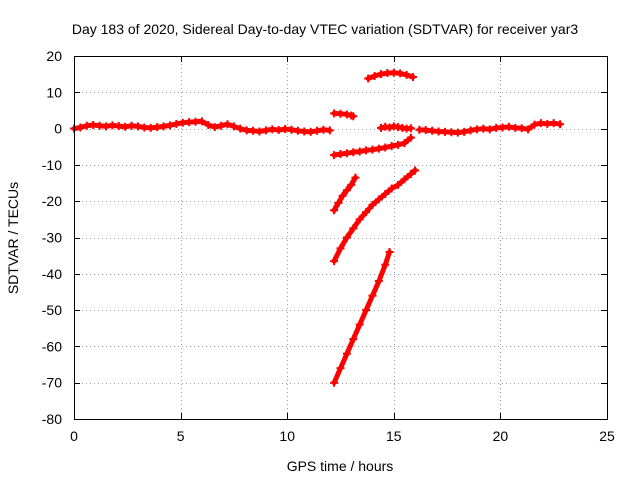 Image resolution: width=640 pixels, height=480 pixels. I want to click on y-tick-label: 0, so click(58, 129).